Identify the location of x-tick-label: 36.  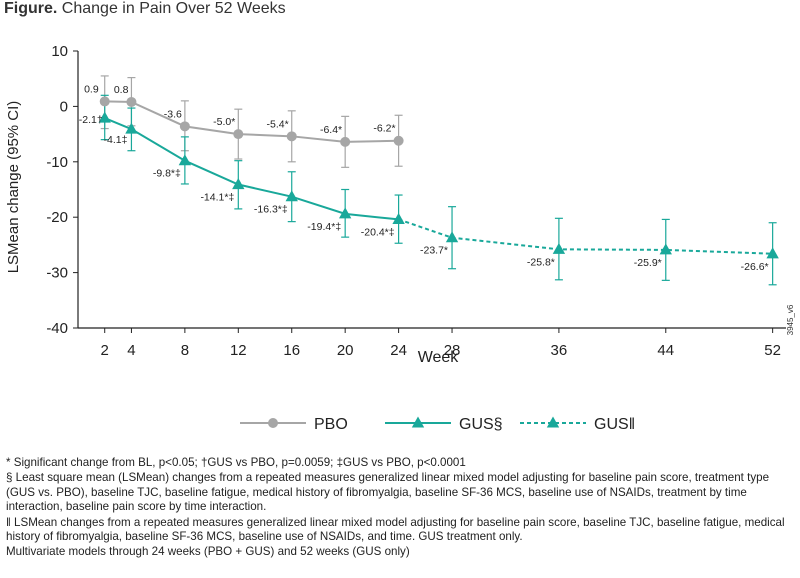
(559, 350).